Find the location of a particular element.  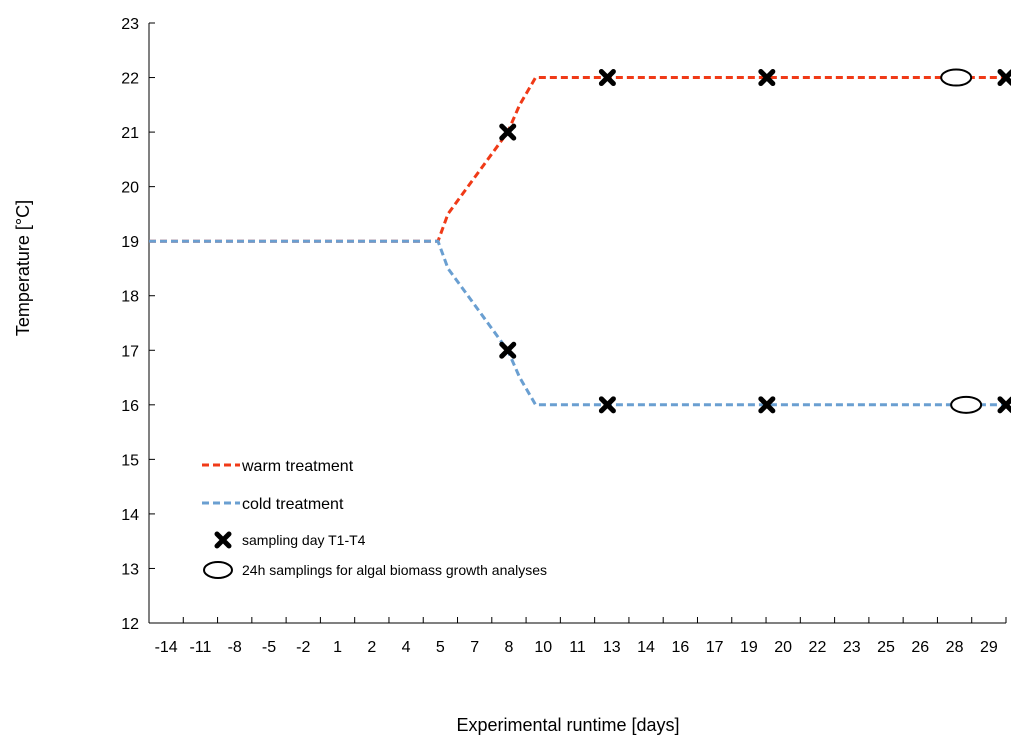

x-axis-title: Experimental runtime [days] is located at coordinates (567, 725).